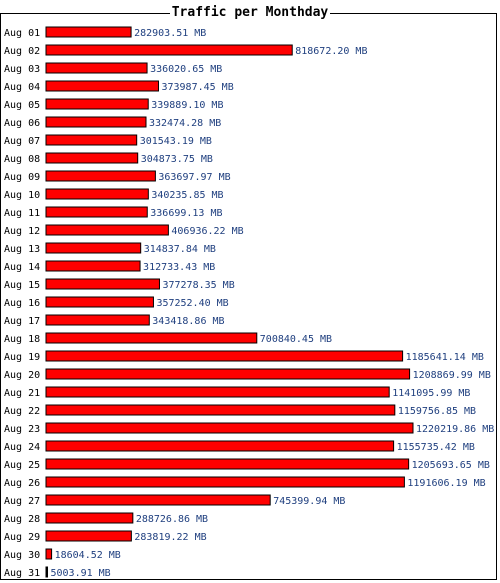 This screenshot has width=500, height=583. What do you see at coordinates (194, 177) in the screenshot?
I see `data-label: 363697.97 MB` at bounding box center [194, 177].